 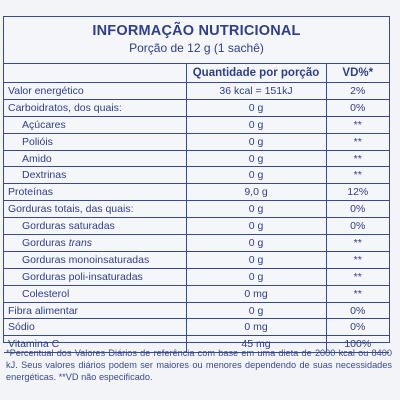 What do you see at coordinates (95, 344) in the screenshot?
I see `nutrient-name: Vitamina C` at bounding box center [95, 344].